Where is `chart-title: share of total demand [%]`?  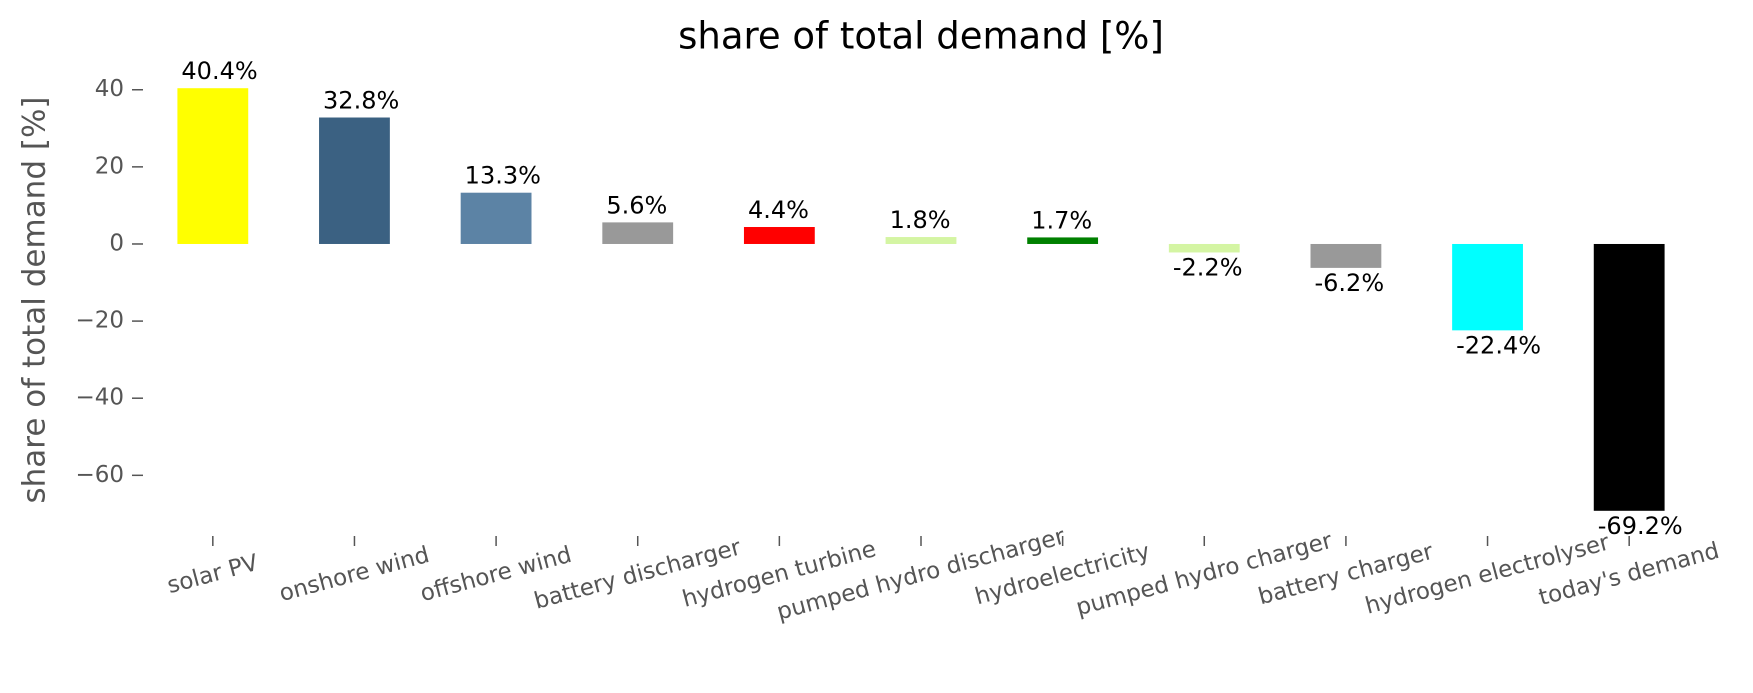 chart-title: share of total demand [%] is located at coordinates (921, 36).